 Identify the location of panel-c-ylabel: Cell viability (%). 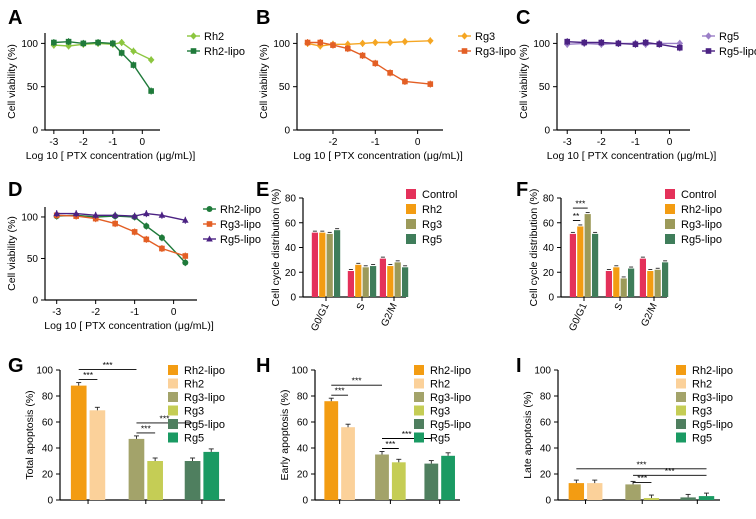
(524, 81).